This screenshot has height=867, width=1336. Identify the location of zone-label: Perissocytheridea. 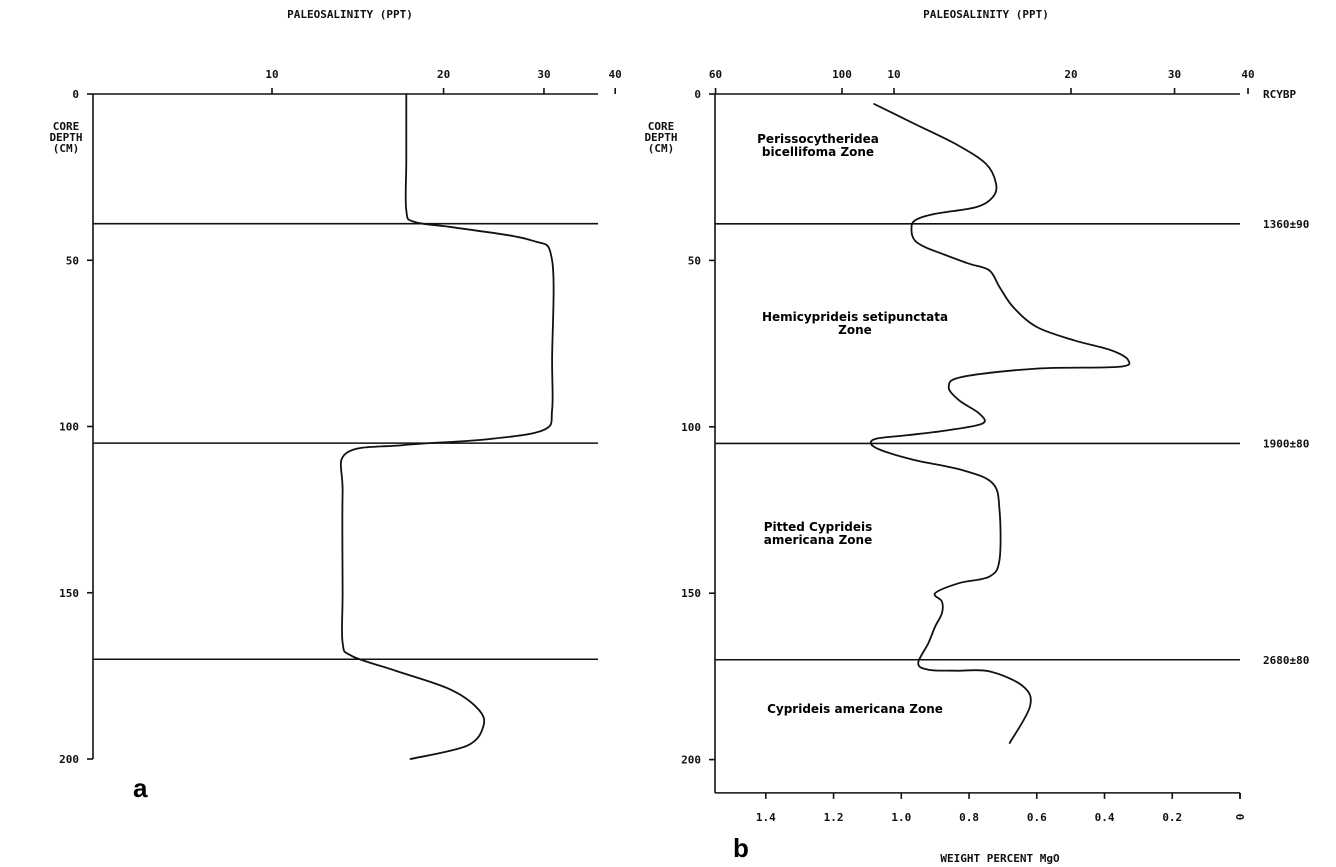
(818, 139).